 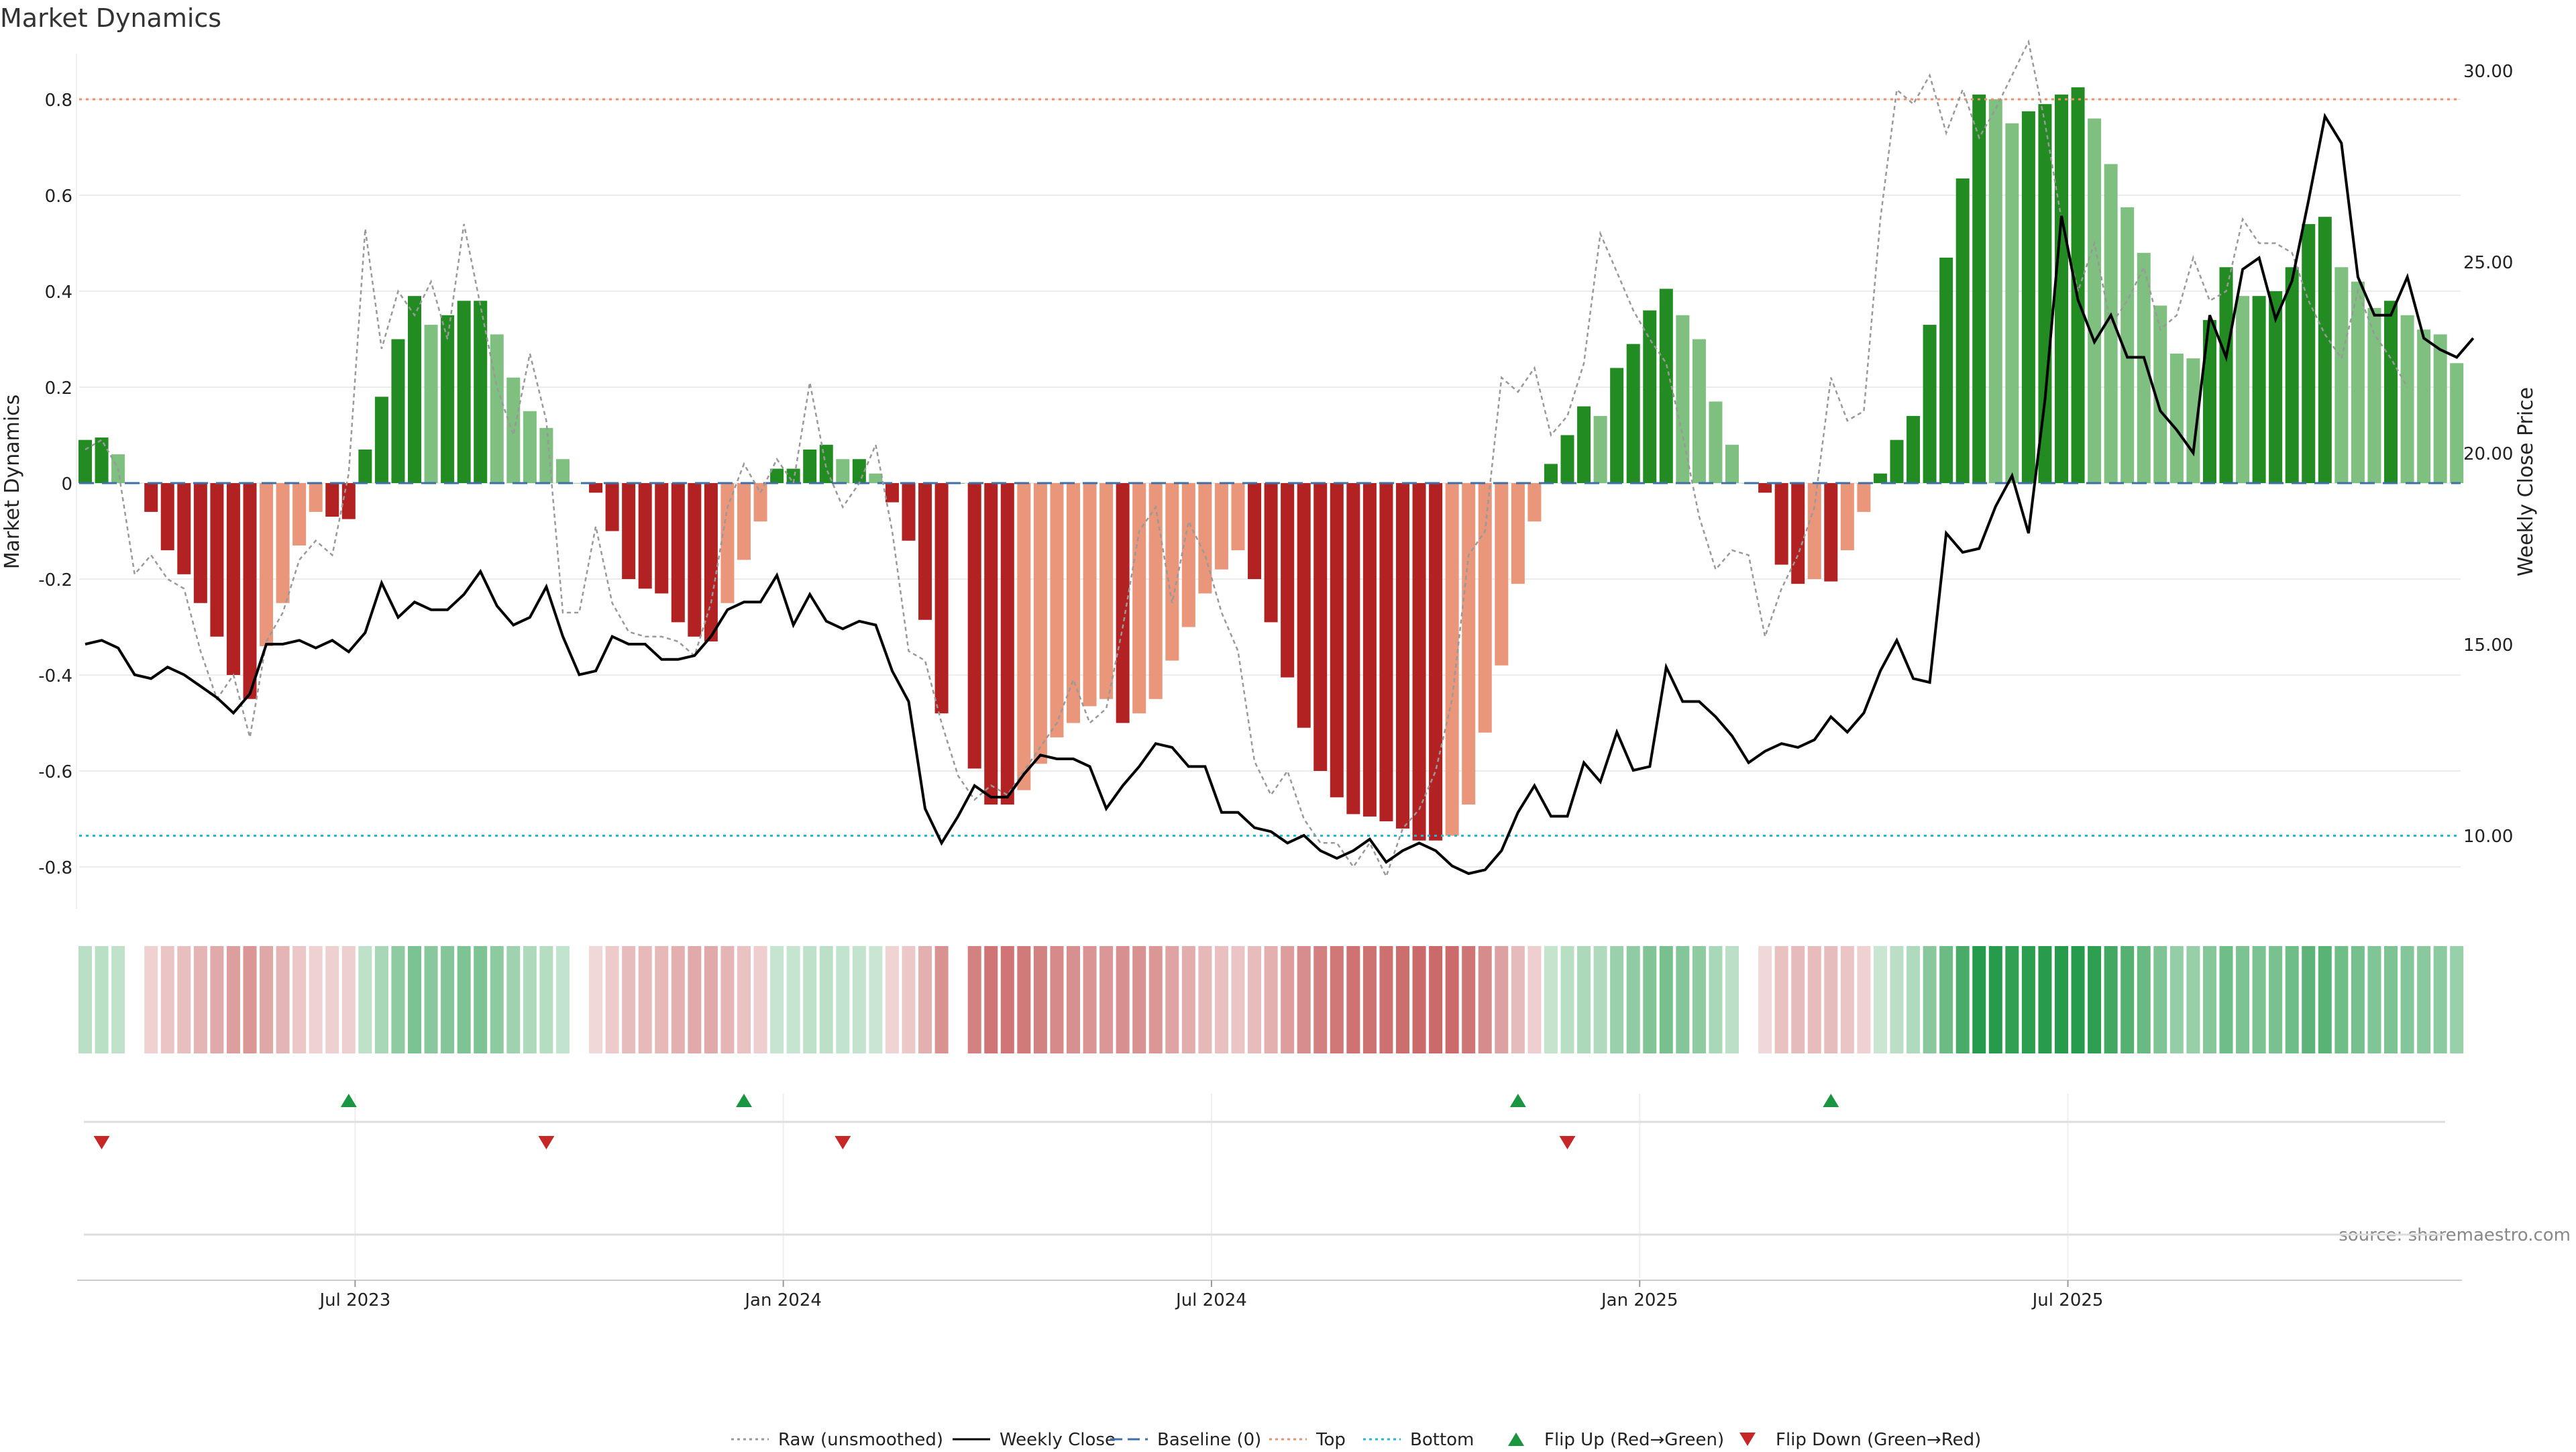 What do you see at coordinates (55, 868) in the screenshot?
I see `left-tick-label: -0.8` at bounding box center [55, 868].